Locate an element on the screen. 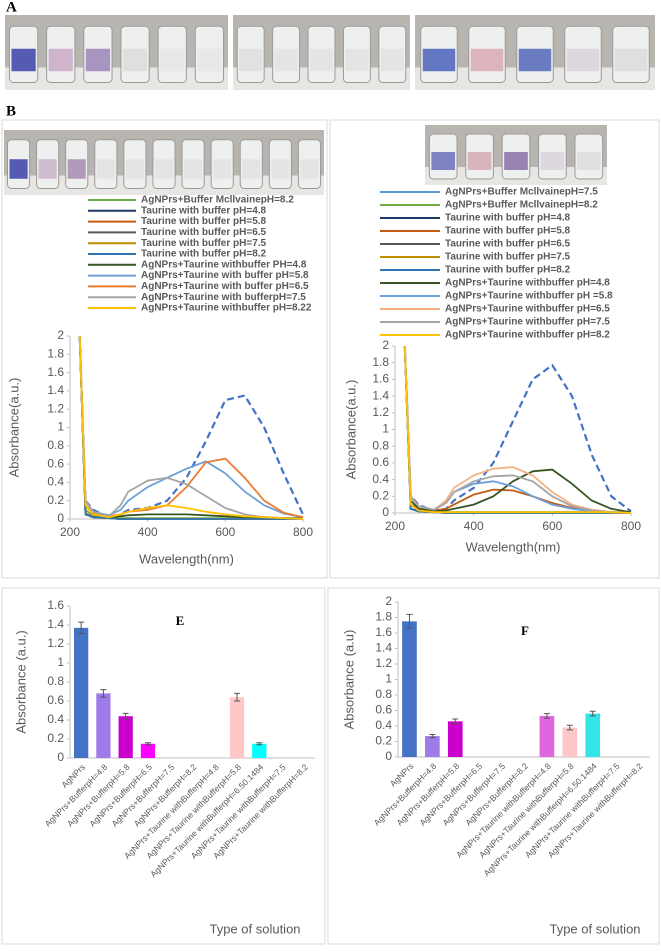 The height and width of the screenshot is (951, 661). legend-label: AgNPrs+Taurine with bufferpH=7.5 is located at coordinates (223, 297).